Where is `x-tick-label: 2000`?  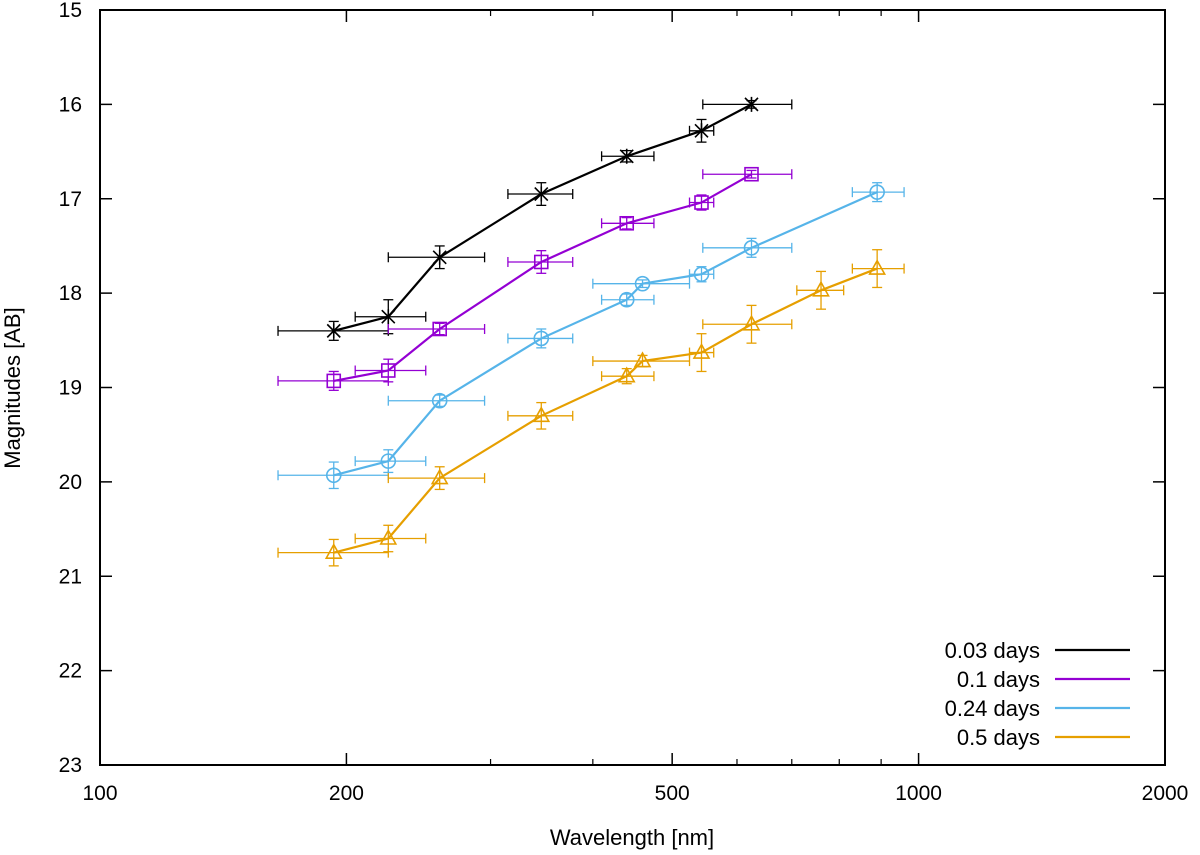 x-tick-label: 2000 is located at coordinates (1165, 793).